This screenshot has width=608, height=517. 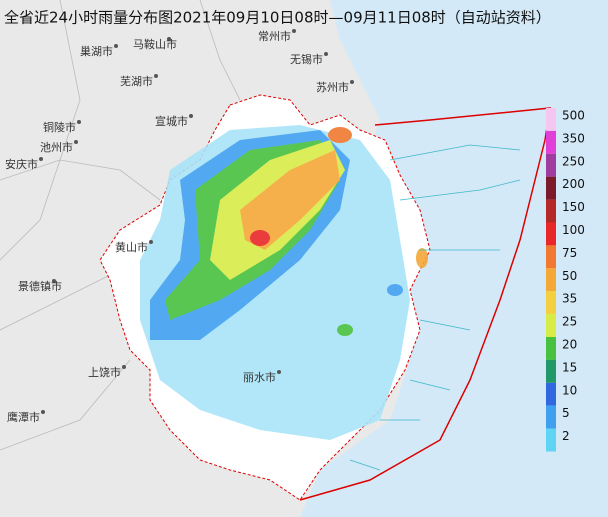 I want to click on city-name: 常州市, so click(x=274, y=36).